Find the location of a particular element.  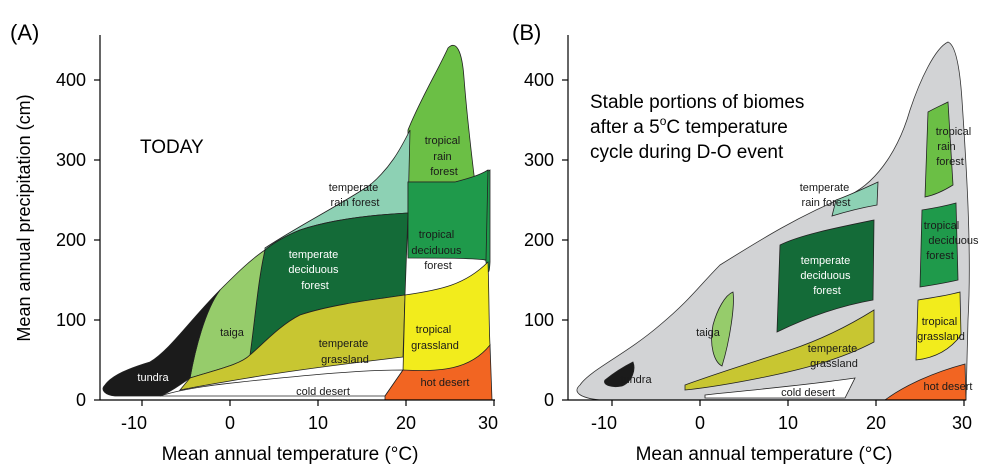

tropical-deciduous-forest-stable is located at coordinates (939, 245).